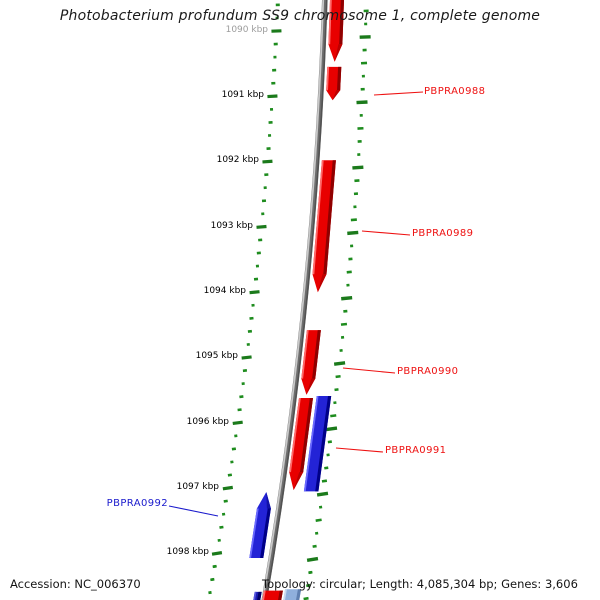  Describe the element at coordinates (311, 362) in the screenshot. I see `gene-arrow-PBPRA0990` at that location.